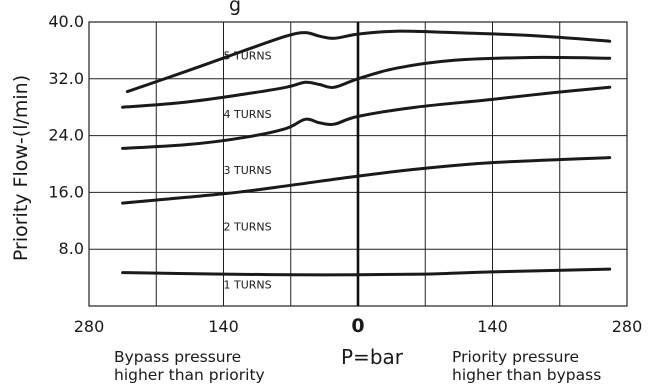 Image resolution: width=662 pixels, height=392 pixels. I want to click on y-axis-label: Priority Flow-(l/min), so click(21, 168).